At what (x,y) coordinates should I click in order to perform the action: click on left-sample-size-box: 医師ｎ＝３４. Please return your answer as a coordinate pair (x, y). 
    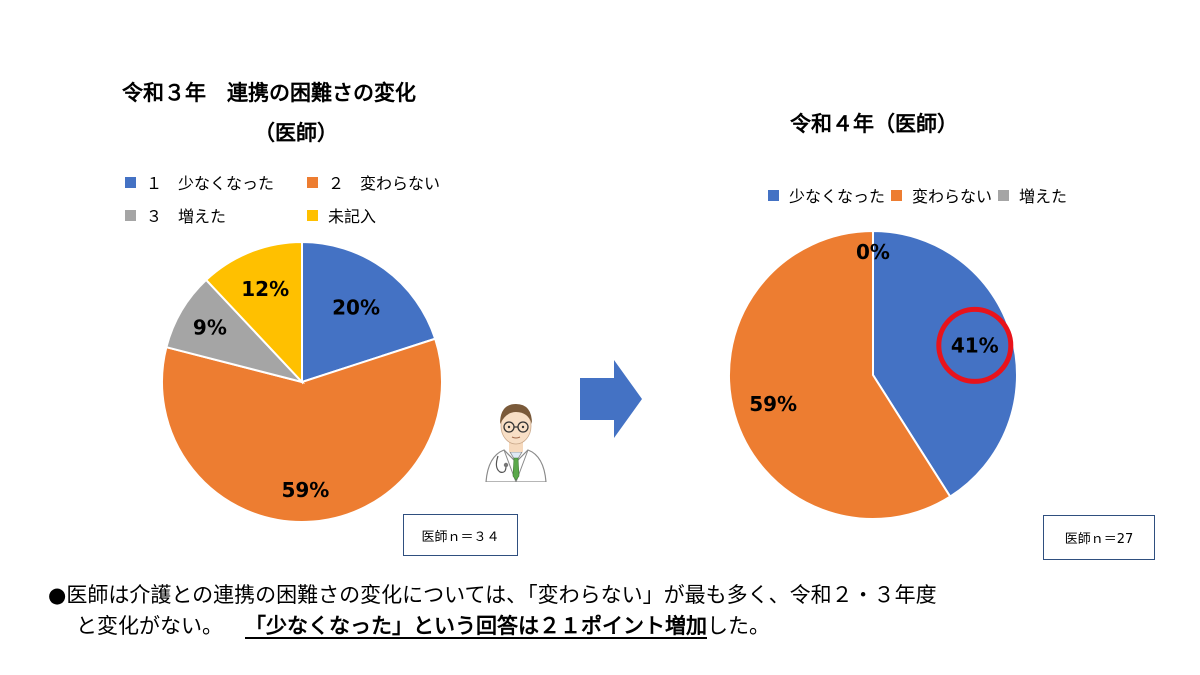
    Looking at the image, I should click on (460, 535).